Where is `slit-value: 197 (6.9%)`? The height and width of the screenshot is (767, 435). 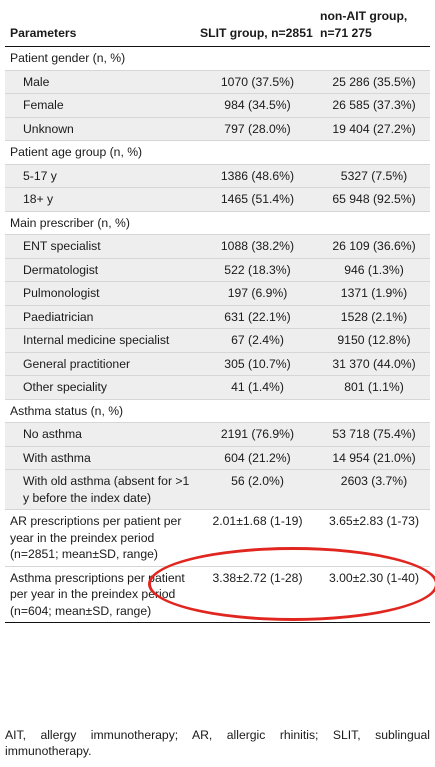
slit-value: 197 (6.9%) is located at coordinates (257, 293).